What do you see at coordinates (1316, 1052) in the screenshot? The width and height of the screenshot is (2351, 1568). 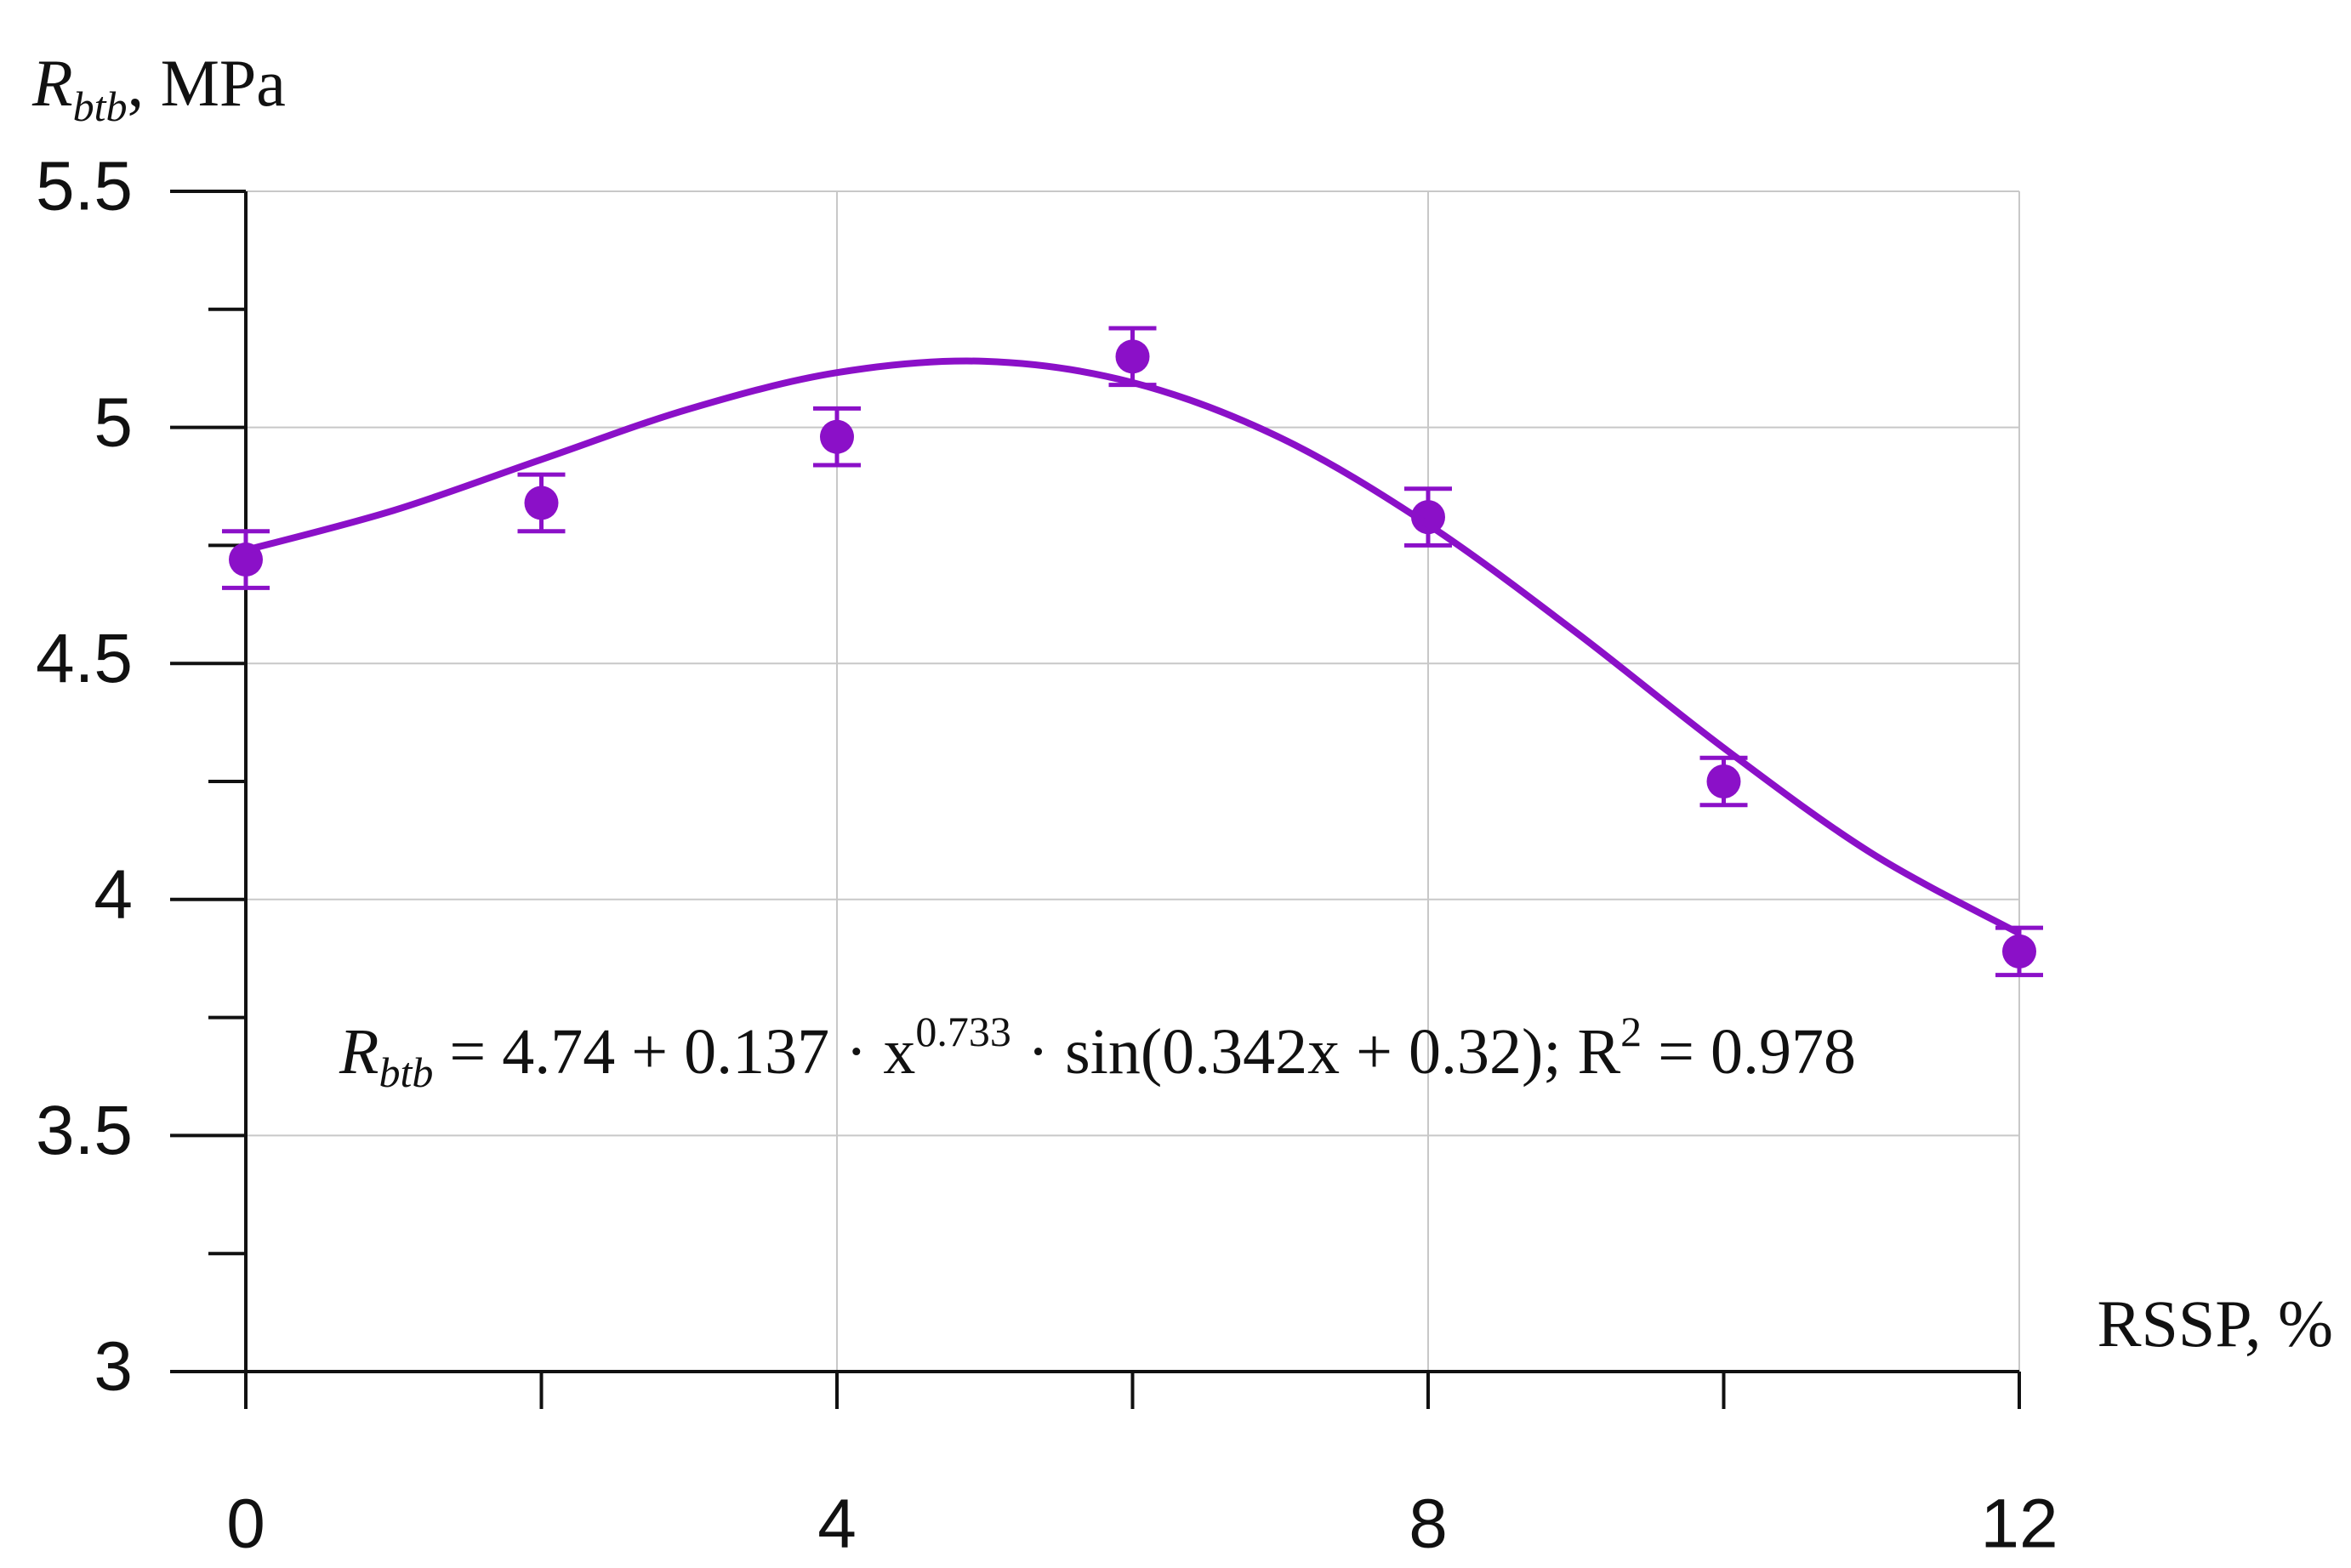 I see `eq-tail: · sin(0.342x + 0.32); R` at bounding box center [1316, 1052].